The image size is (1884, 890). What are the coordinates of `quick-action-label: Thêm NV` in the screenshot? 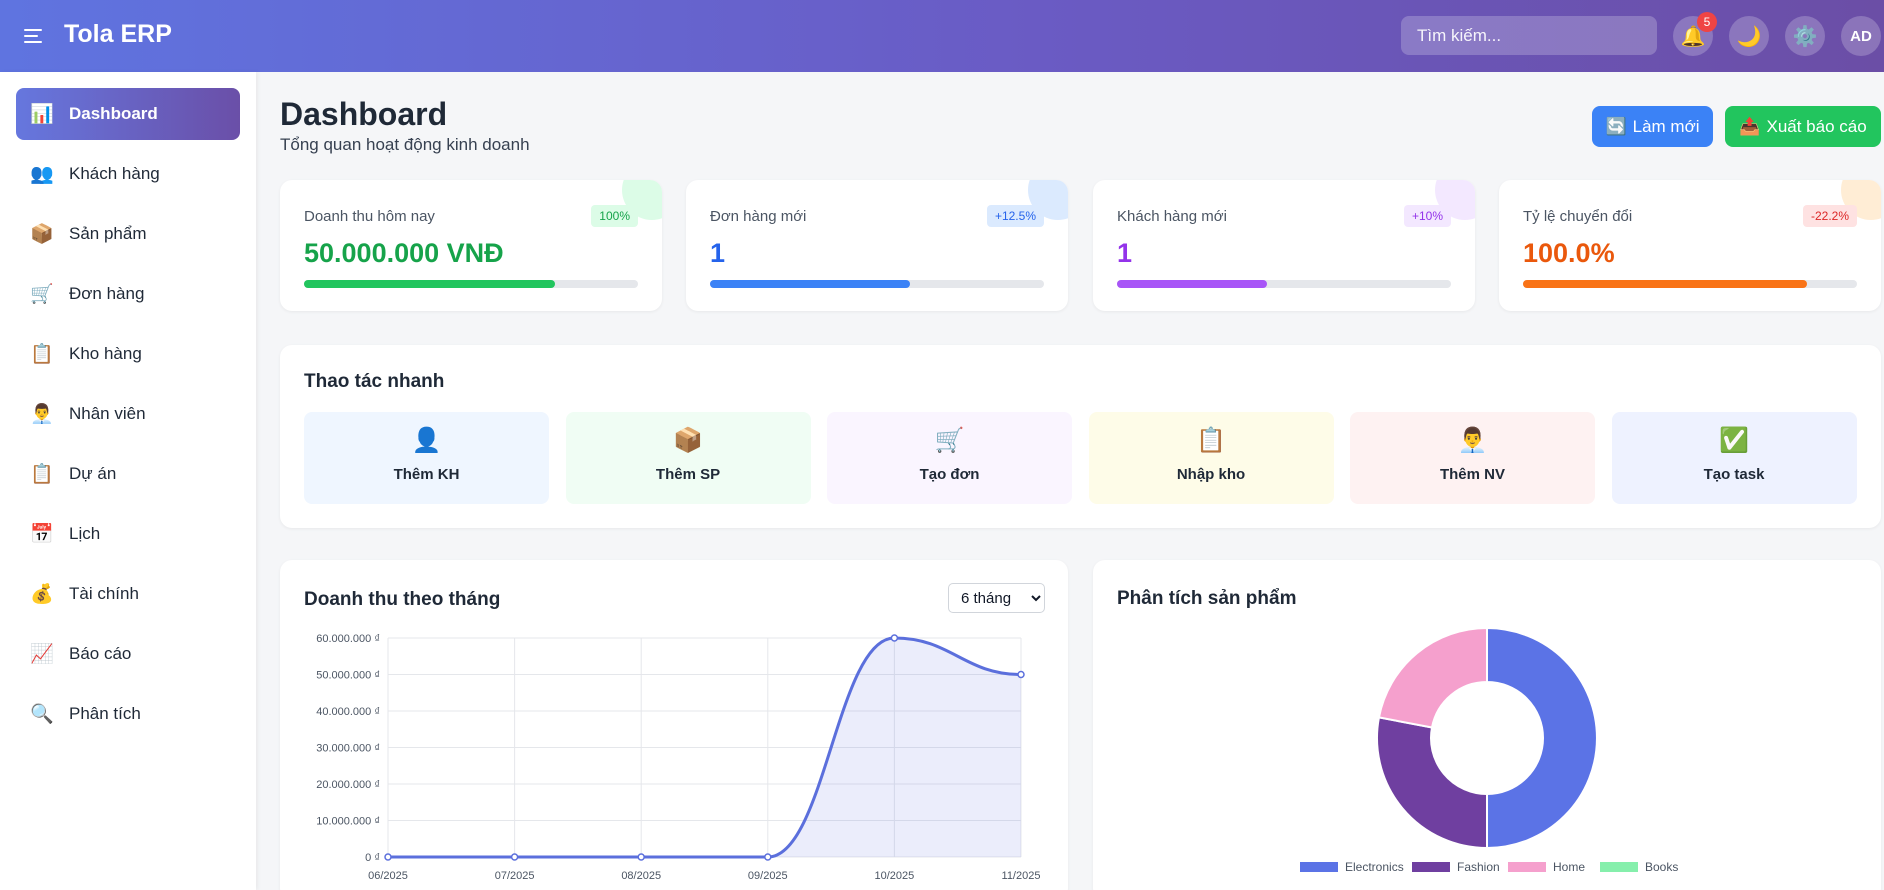 It's located at (1472, 474).